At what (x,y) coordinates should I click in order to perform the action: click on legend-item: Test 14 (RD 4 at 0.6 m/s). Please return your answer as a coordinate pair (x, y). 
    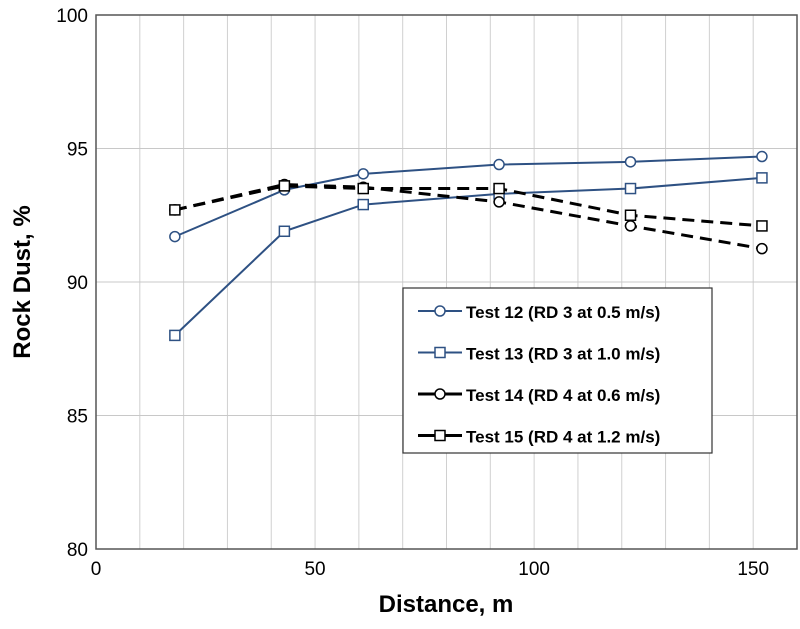
    Looking at the image, I should click on (539, 395).